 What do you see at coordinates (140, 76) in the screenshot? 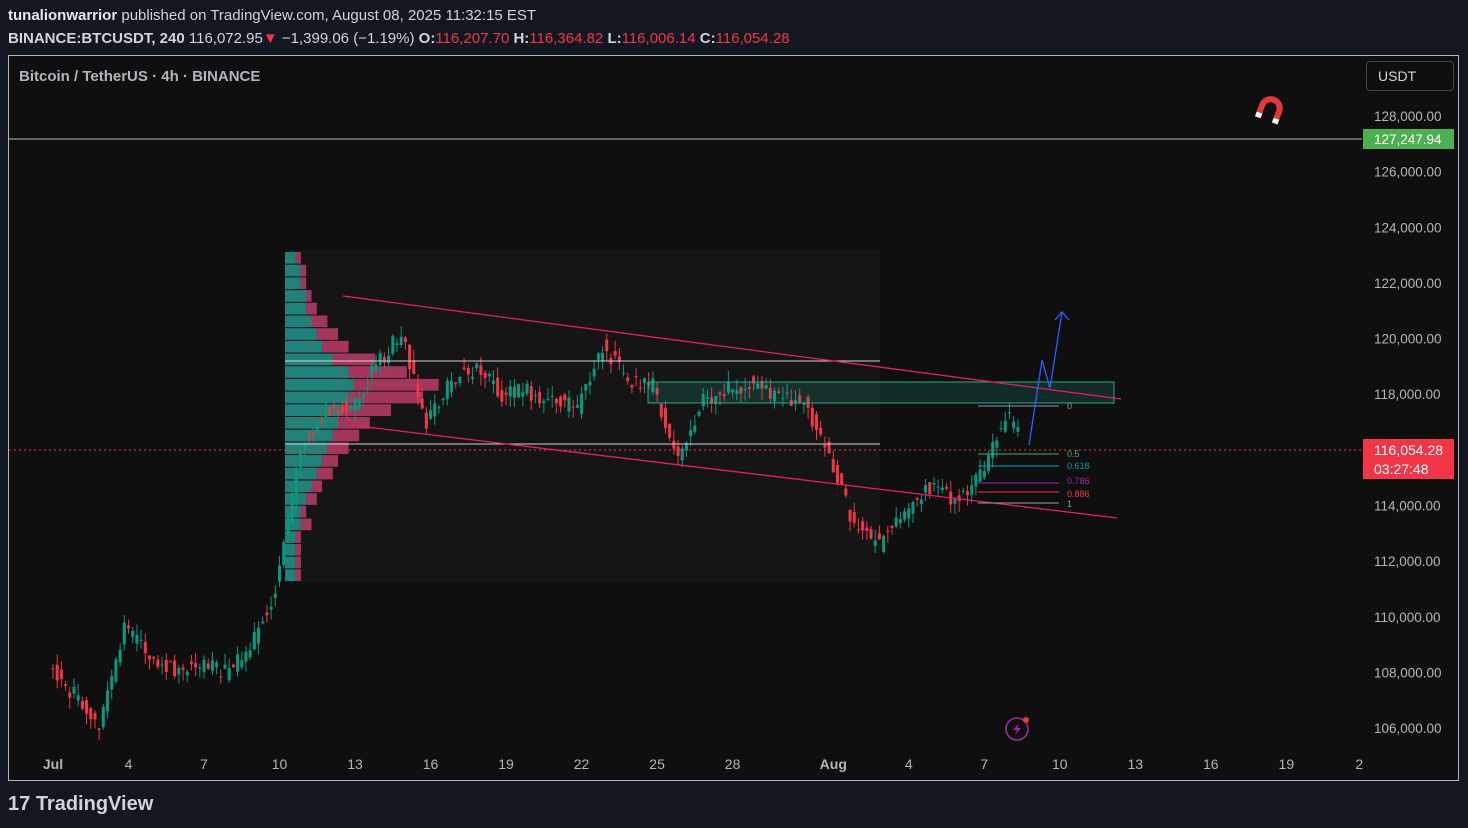
I see `chart-title: Bitcoin / TetherUS · 4h · BINANCE` at bounding box center [140, 76].